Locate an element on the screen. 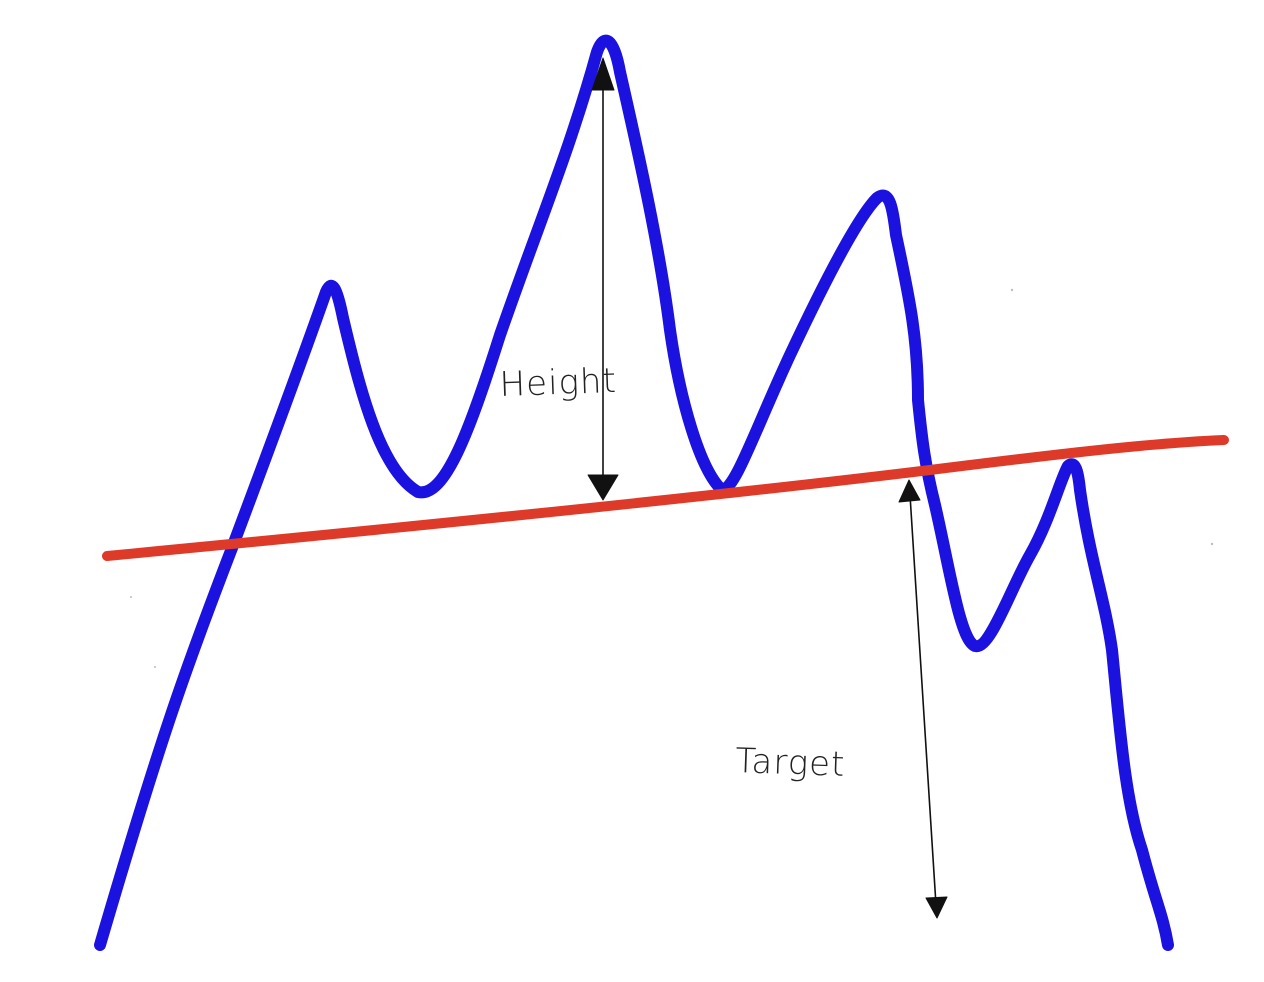 The height and width of the screenshot is (982, 1264). target-measure-line is located at coordinates (923, 700).